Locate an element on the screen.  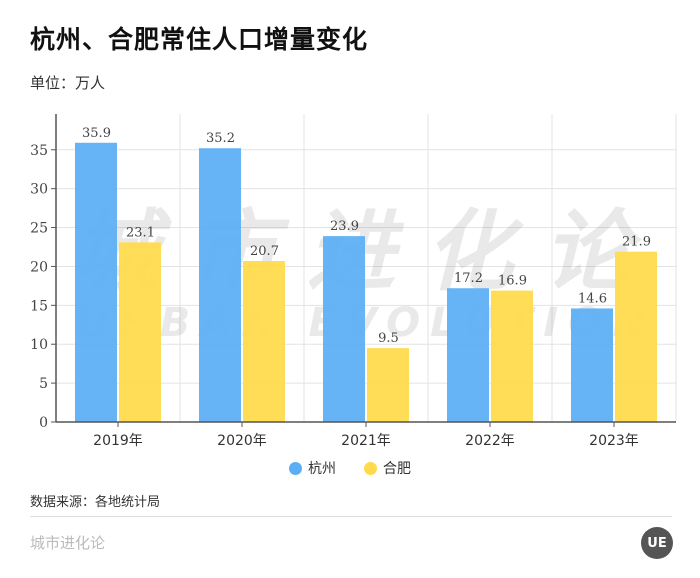
data-label: 20.7 is located at coordinates (264, 251).